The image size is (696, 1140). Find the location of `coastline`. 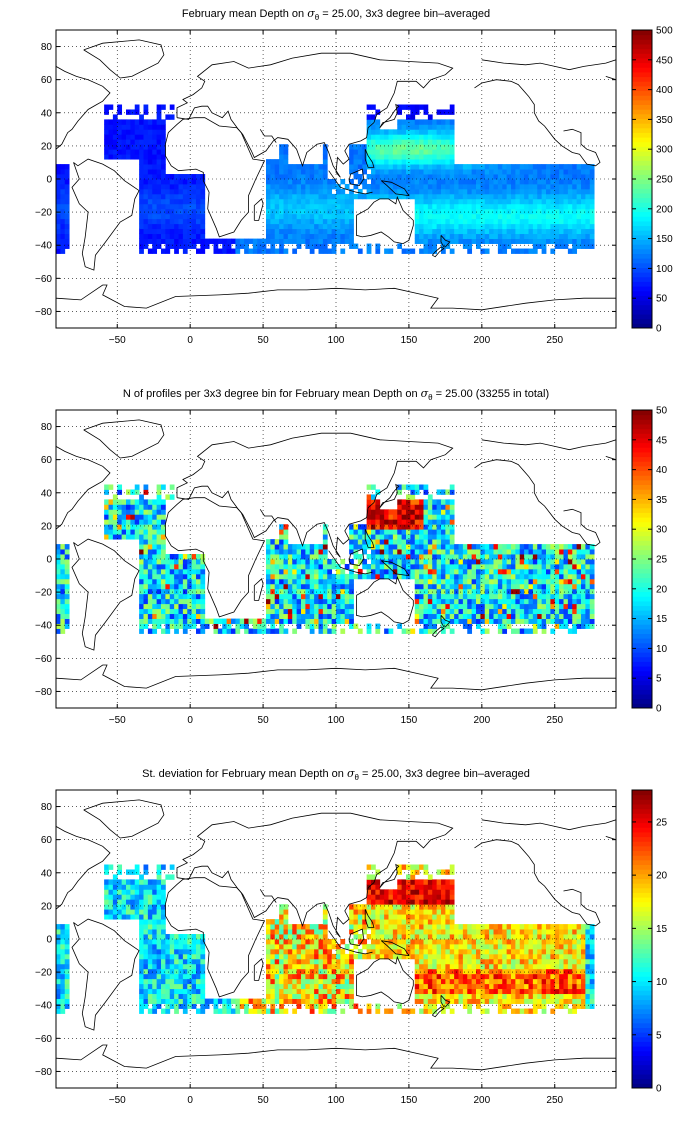

coastline is located at coordinates (395, 188).